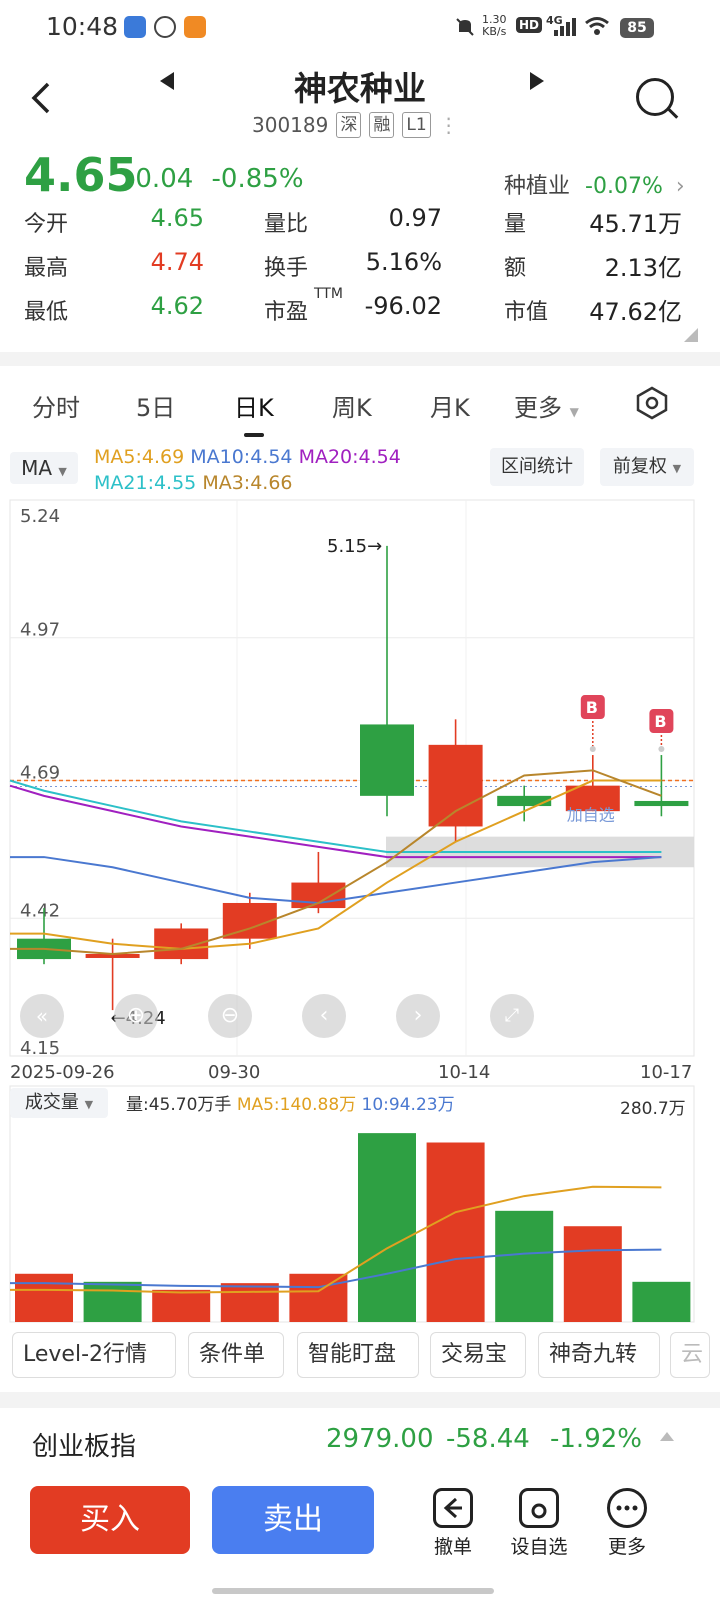 The height and width of the screenshot is (1600, 720). I want to click on add-watchlist-button: 设自选, so click(539, 1523).